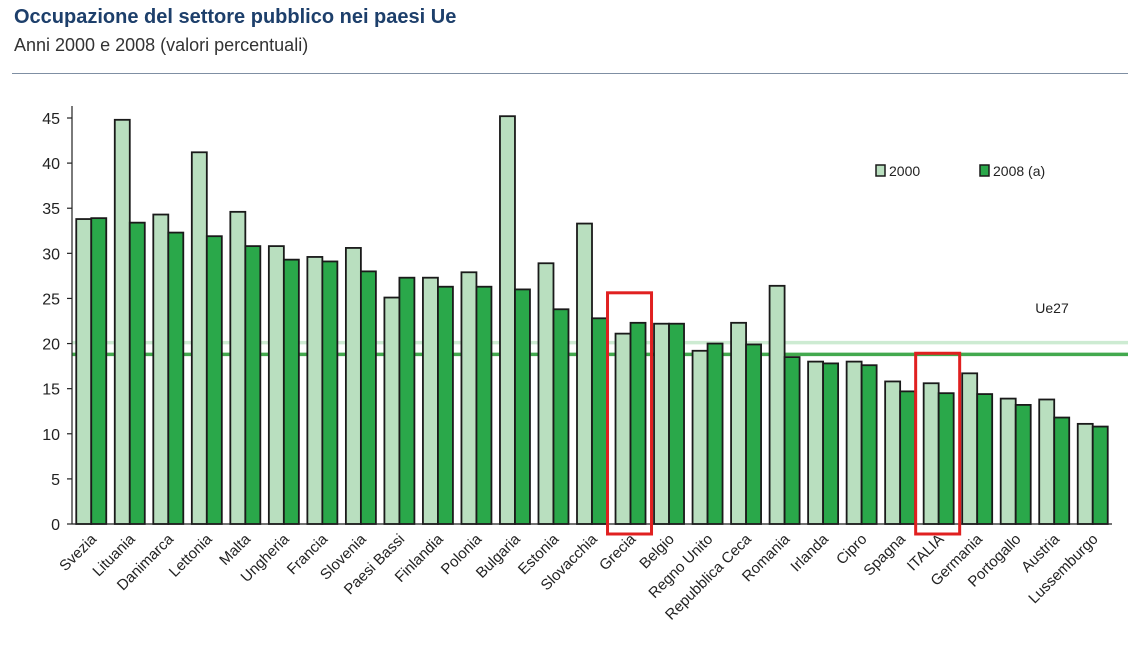 The image size is (1141, 659). I want to click on x-tick-label: Lettonia, so click(191, 555).